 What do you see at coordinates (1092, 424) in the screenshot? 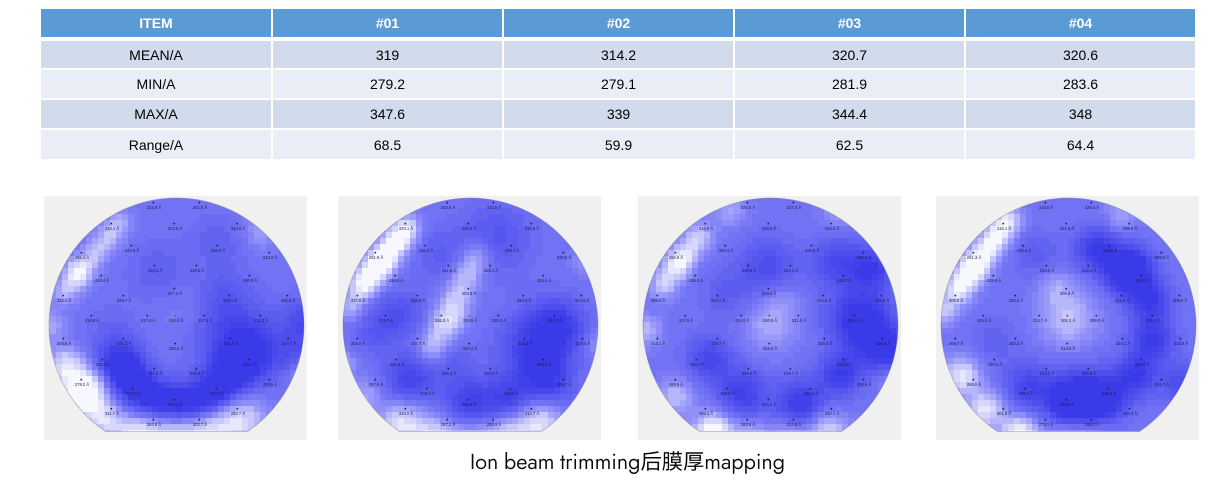
I see `svg-text: 298.2 Å` at bounding box center [1092, 424].